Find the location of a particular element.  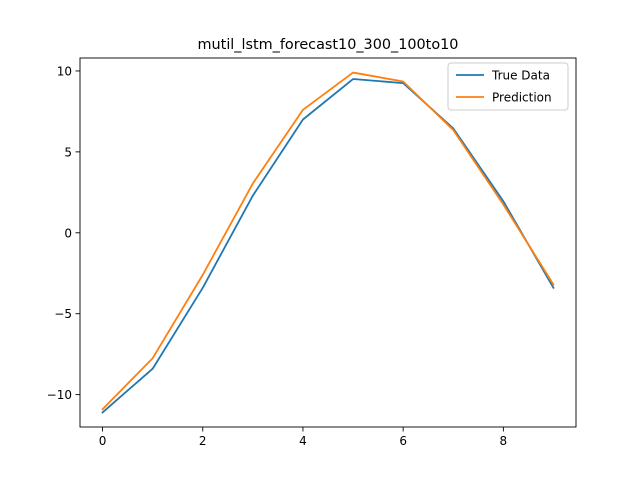

y-tick-label: −5 is located at coordinates (63, 314).